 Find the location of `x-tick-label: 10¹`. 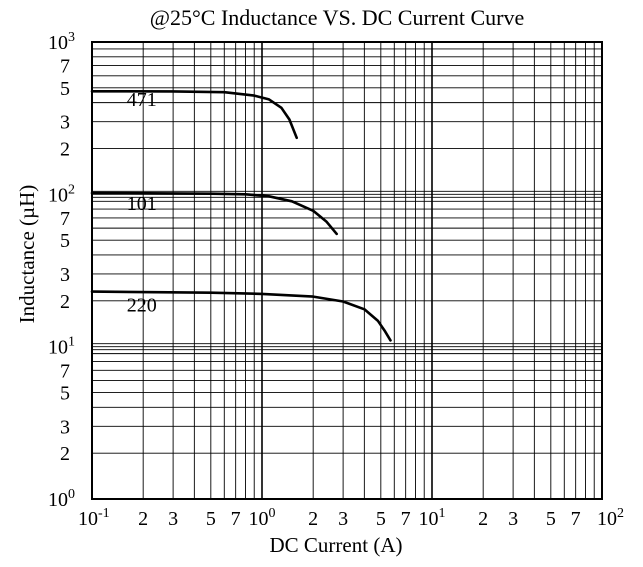

x-tick-label: 10¹ is located at coordinates (432, 518).